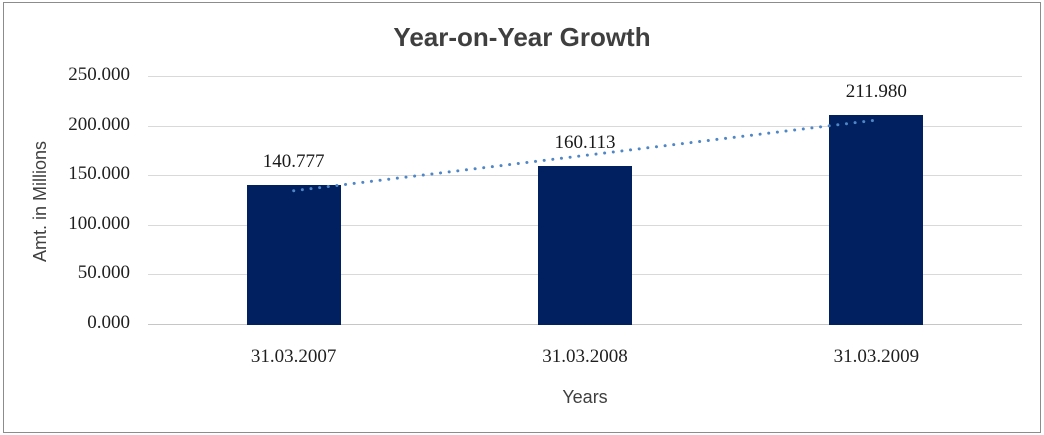  What do you see at coordinates (293, 356) in the screenshot?
I see `x-category-label: 31.03.2007` at bounding box center [293, 356].